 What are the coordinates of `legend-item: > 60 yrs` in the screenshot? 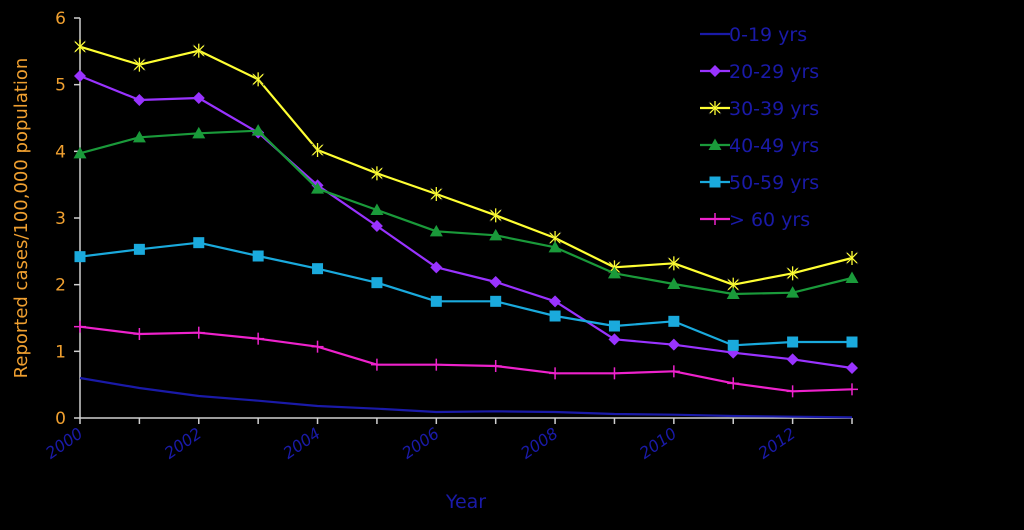 It's located at (755, 220).